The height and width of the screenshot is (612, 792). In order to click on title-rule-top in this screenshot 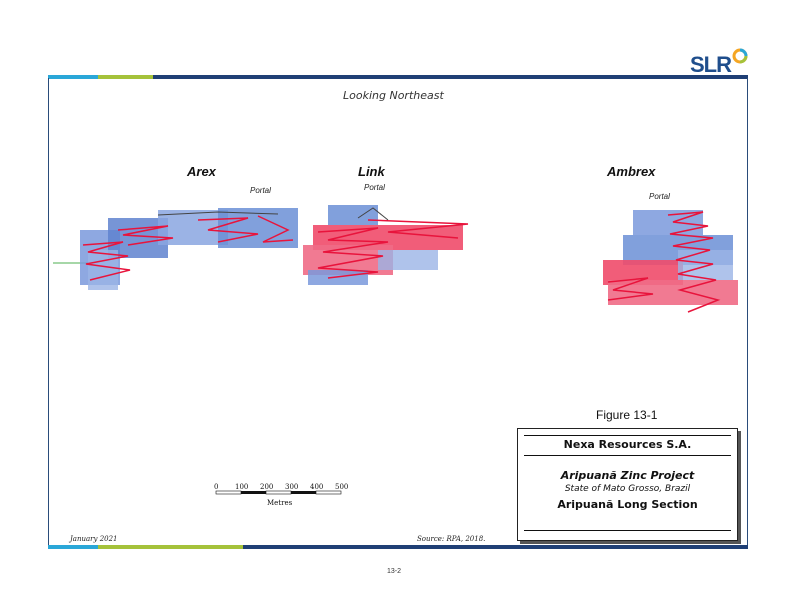, I will do `click(627, 435)`.